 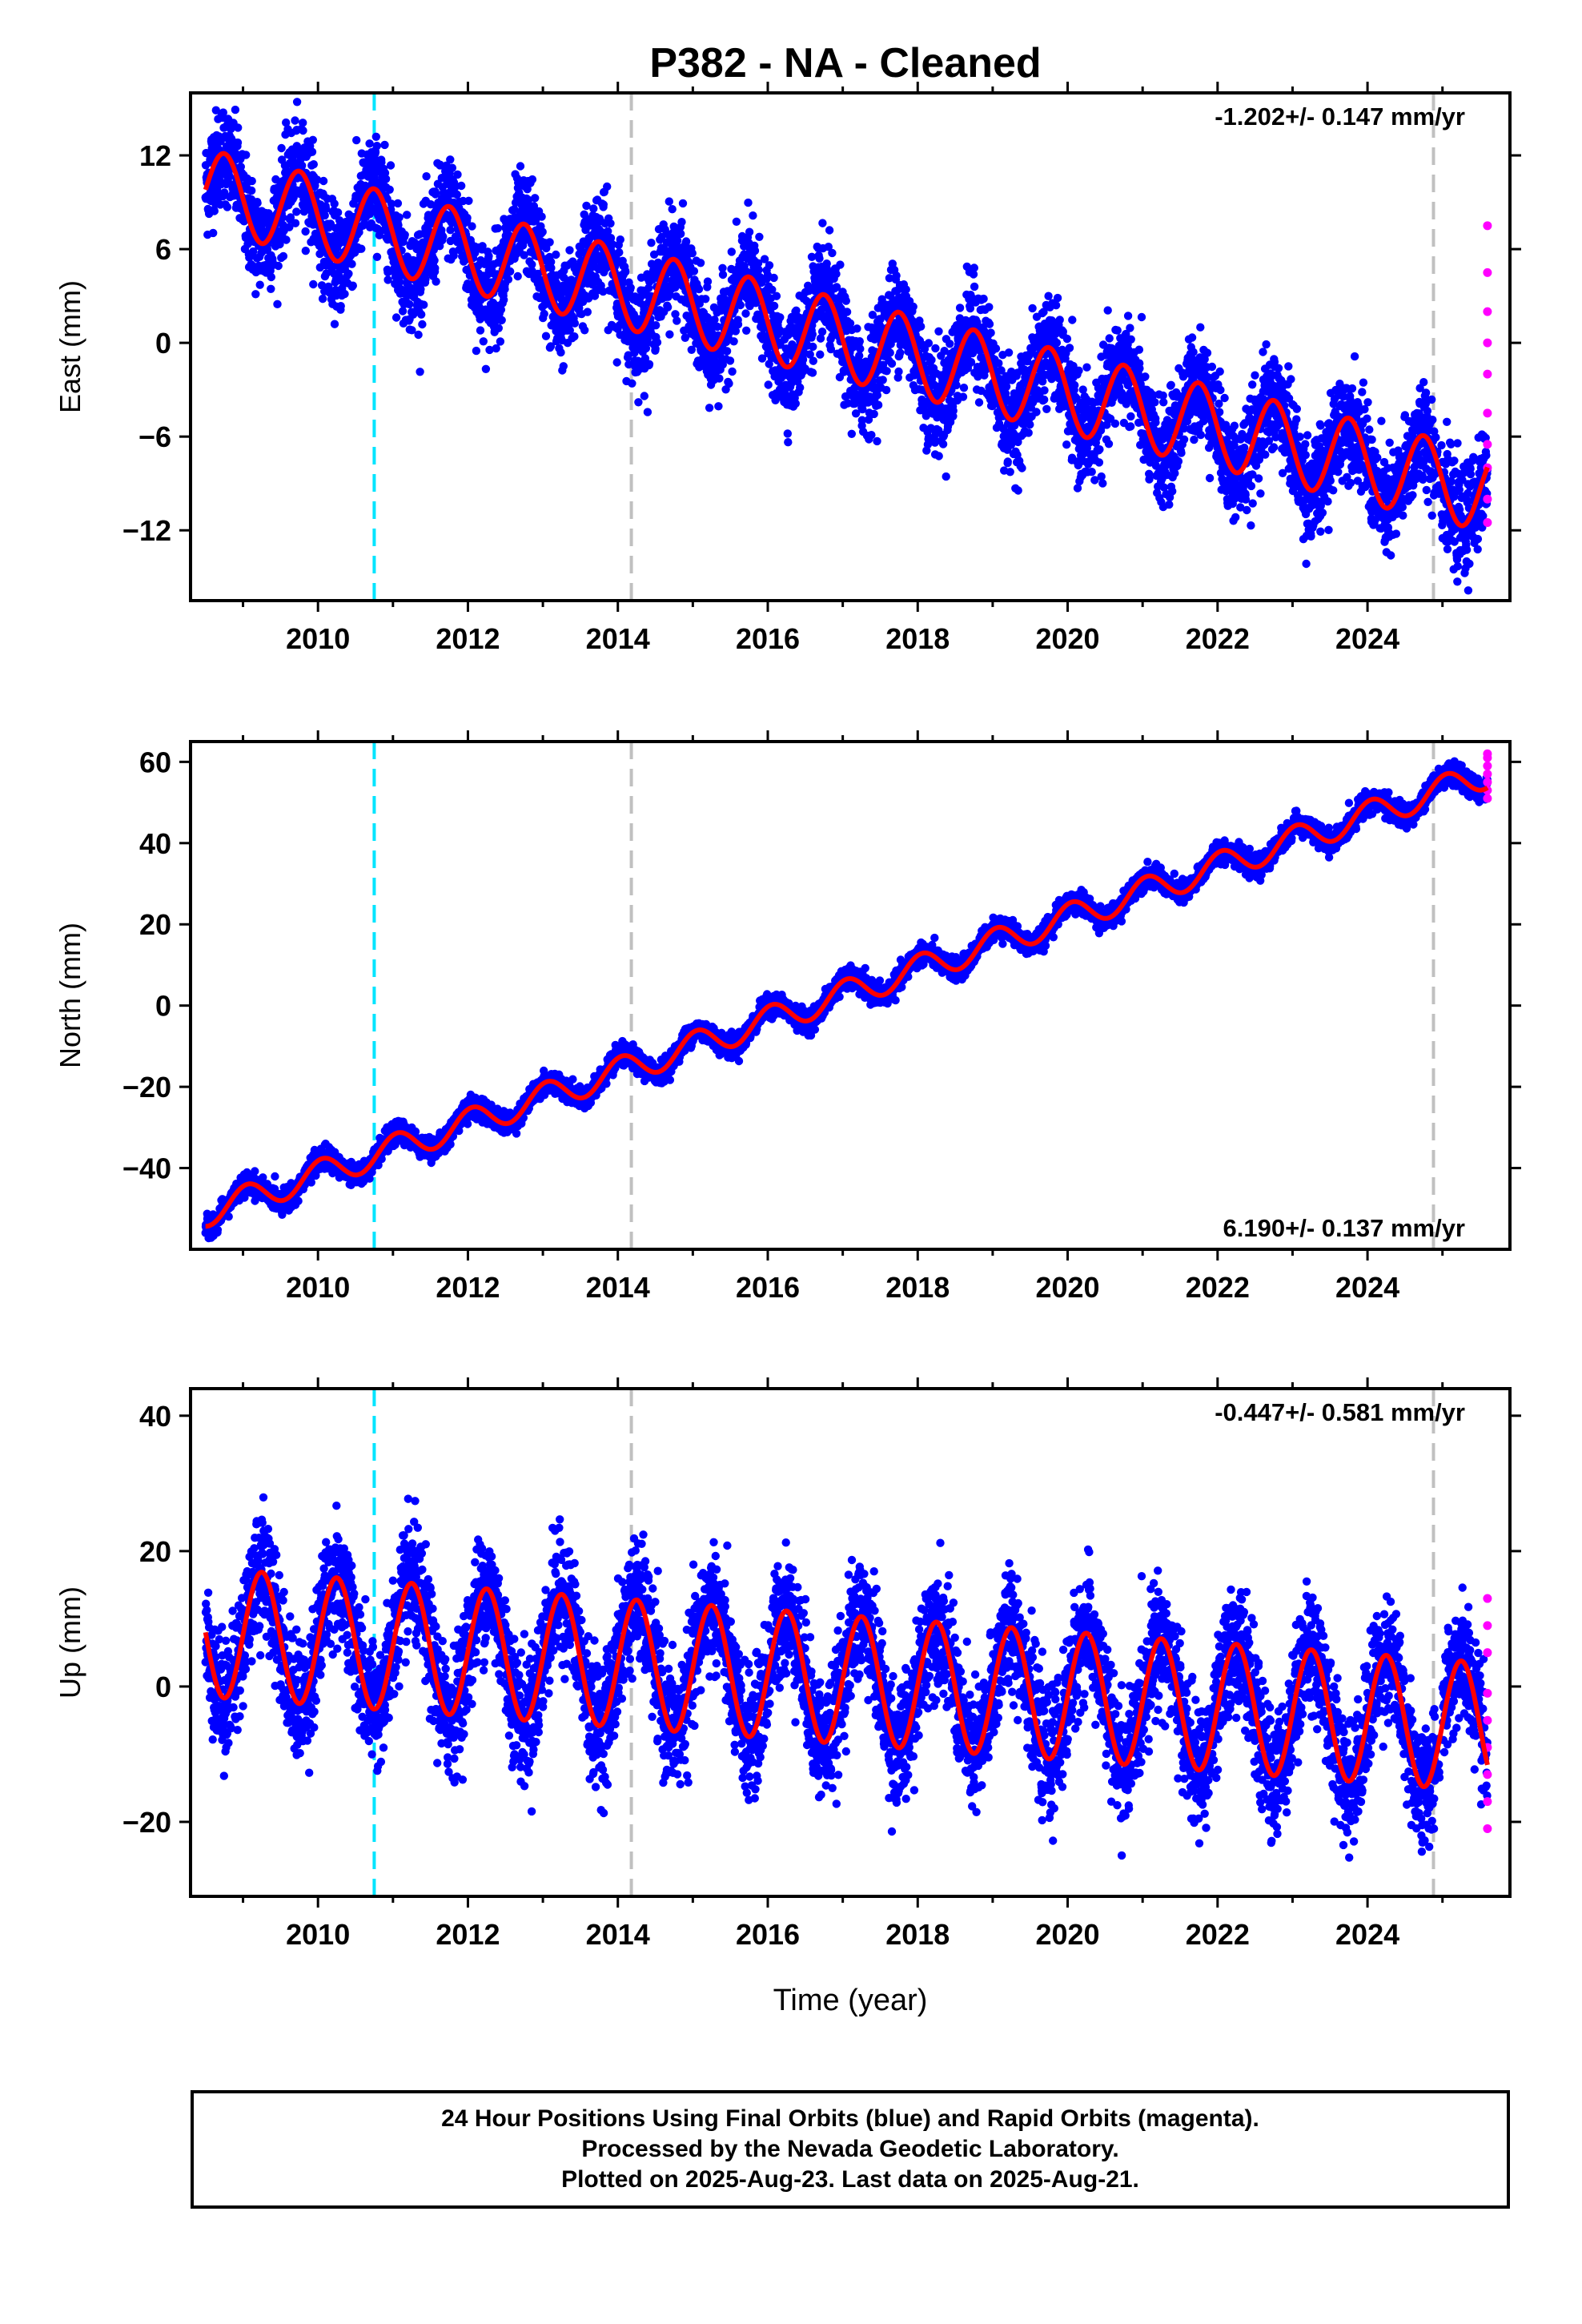 I want to click on y-tick-label: 12, so click(x=155, y=155).